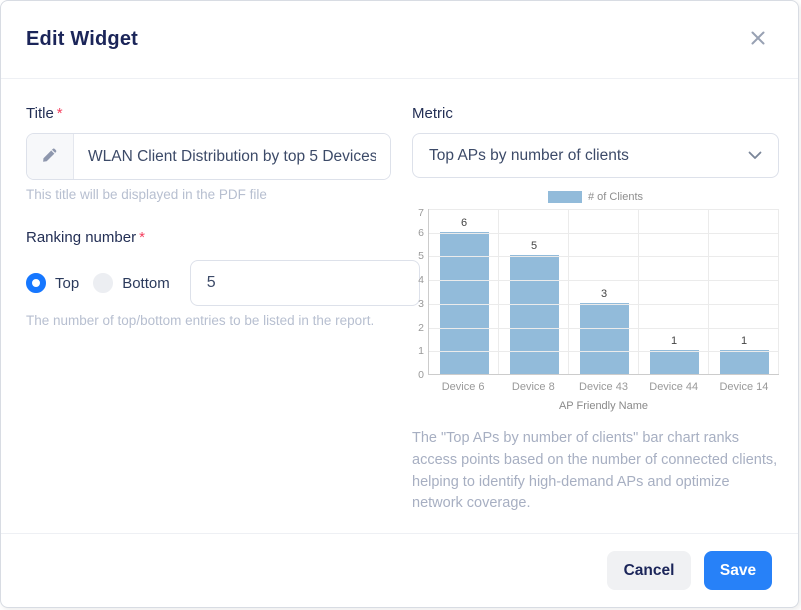 This screenshot has height=610, width=801. I want to click on save-button: Save, so click(738, 570).